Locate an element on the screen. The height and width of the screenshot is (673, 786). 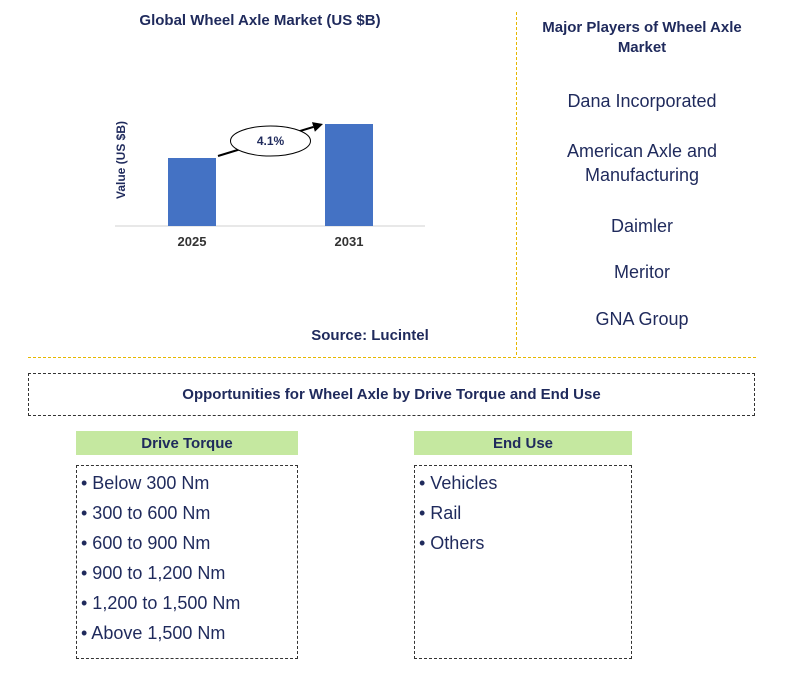
player-item: Daimler is located at coordinates (641, 226).